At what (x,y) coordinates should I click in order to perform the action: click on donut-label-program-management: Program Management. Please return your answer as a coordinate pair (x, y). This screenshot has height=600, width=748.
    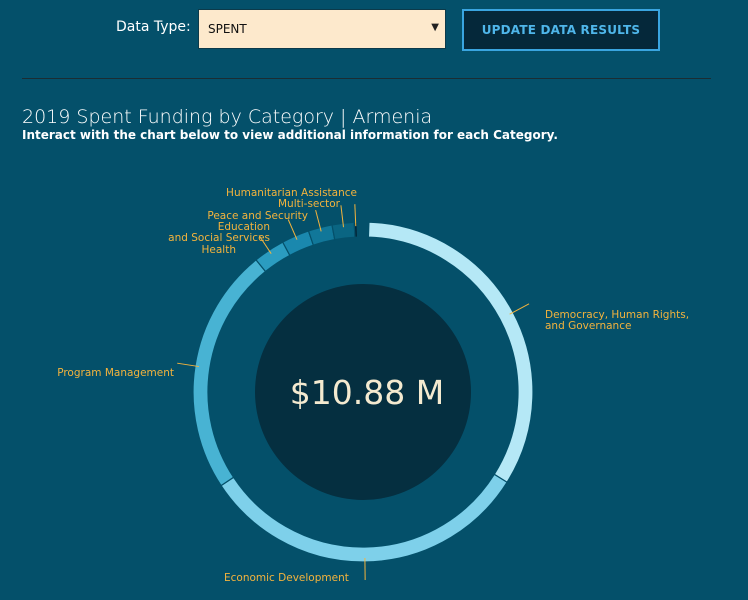
    Looking at the image, I should click on (115, 373).